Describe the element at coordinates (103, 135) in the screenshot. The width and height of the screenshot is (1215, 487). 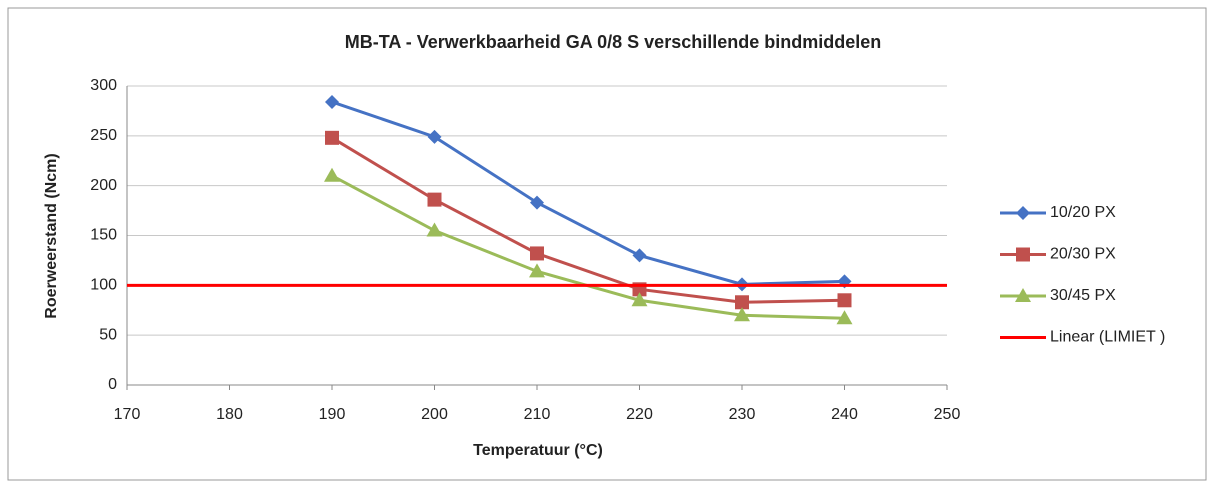
I see `y-tick-label: 250` at that location.